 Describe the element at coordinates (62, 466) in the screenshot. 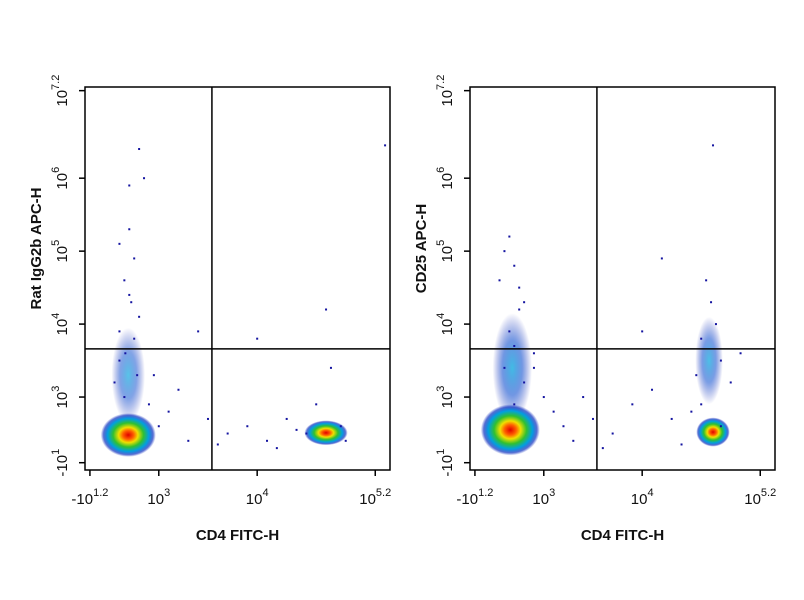

I see `y-tick-label-base: -10` at that location.